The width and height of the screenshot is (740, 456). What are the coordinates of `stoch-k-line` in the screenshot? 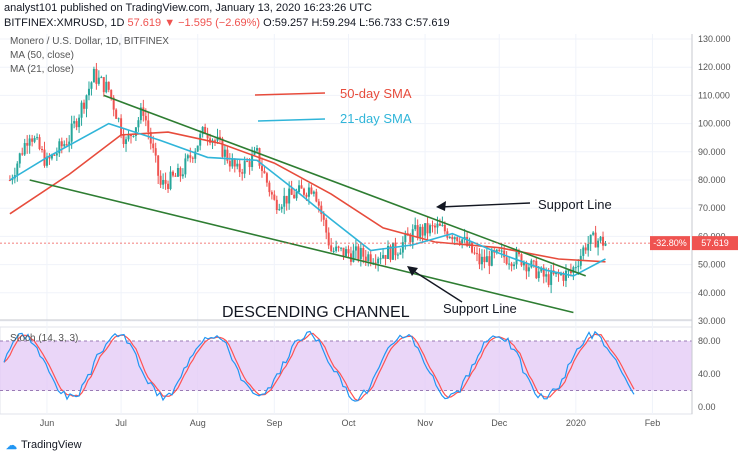 It's located at (319, 366).